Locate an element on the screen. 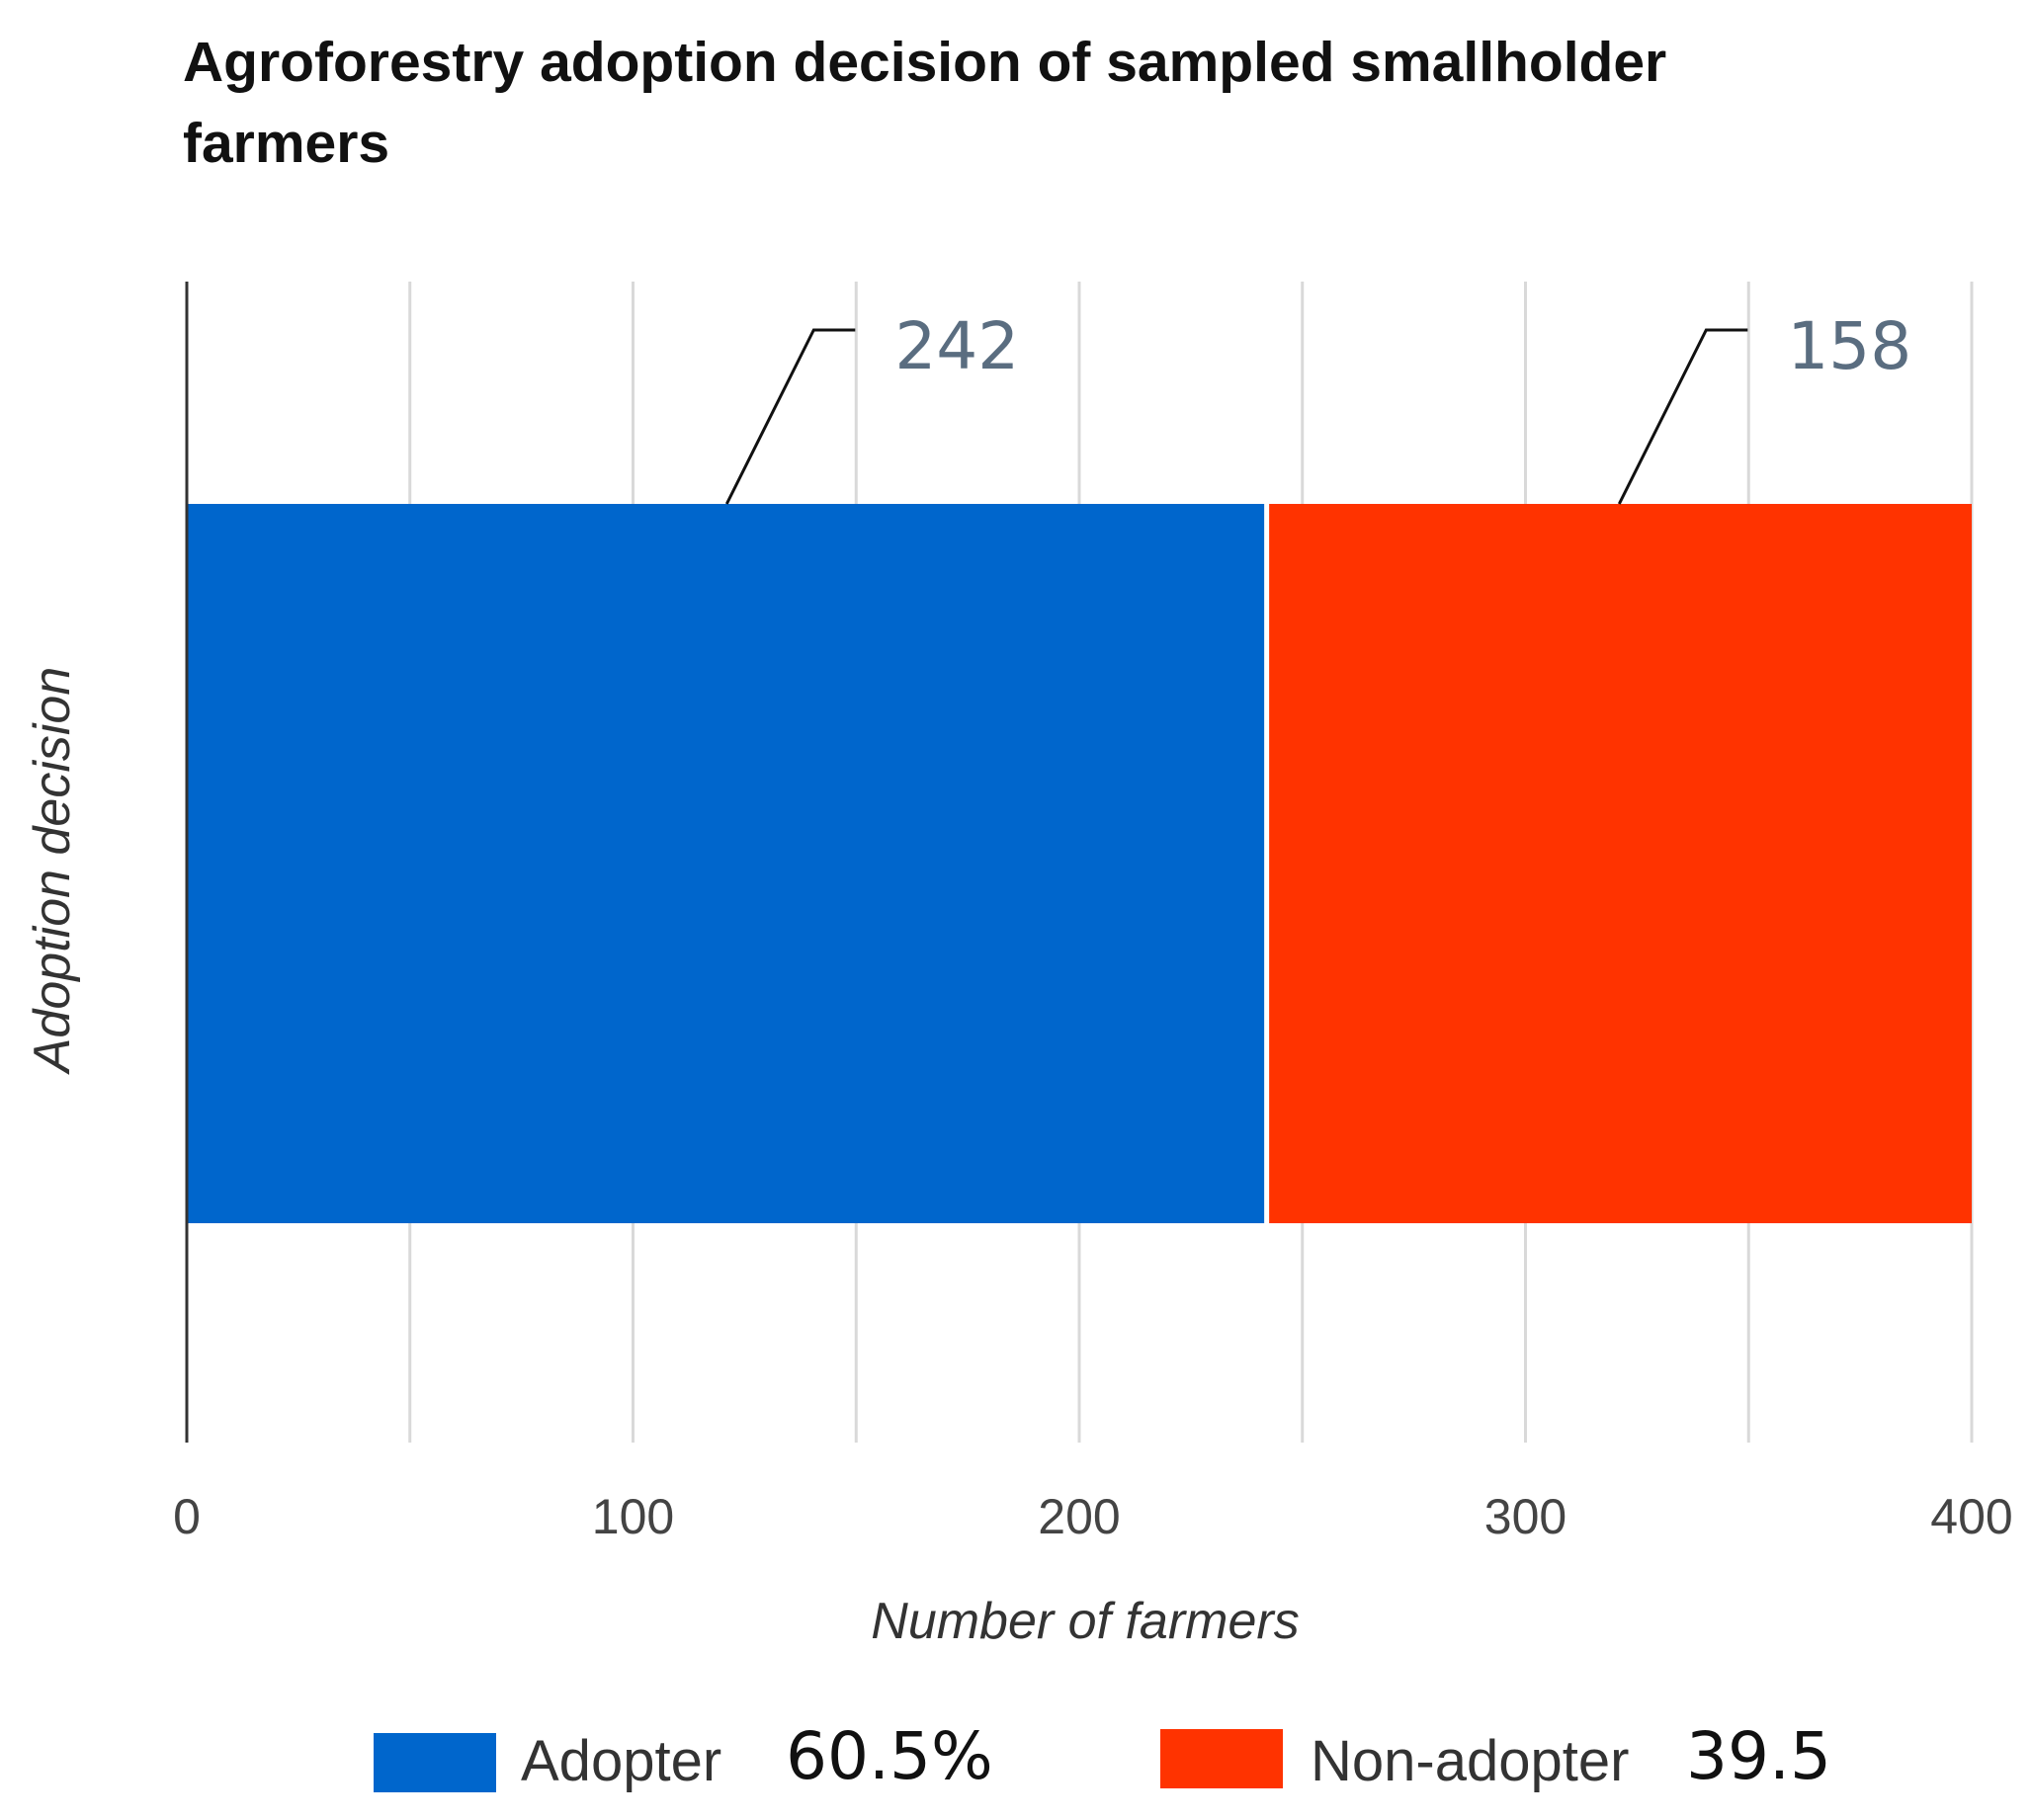  data-label-non-adopter: 158 is located at coordinates (1849, 346).